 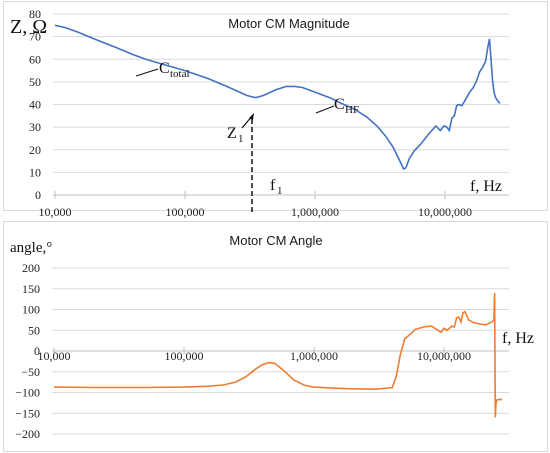 I want to click on y-tick-label: 40, so click(x=35, y=105).